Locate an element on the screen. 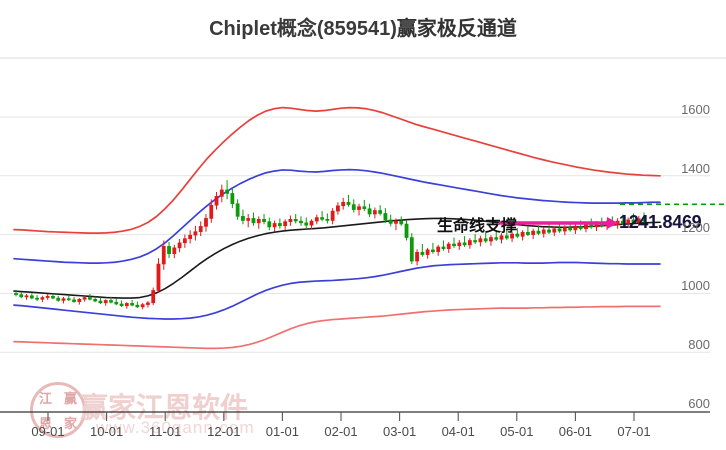 This screenshot has width=726, height=450. x-tick-label-4: 01-01 is located at coordinates (282, 431).